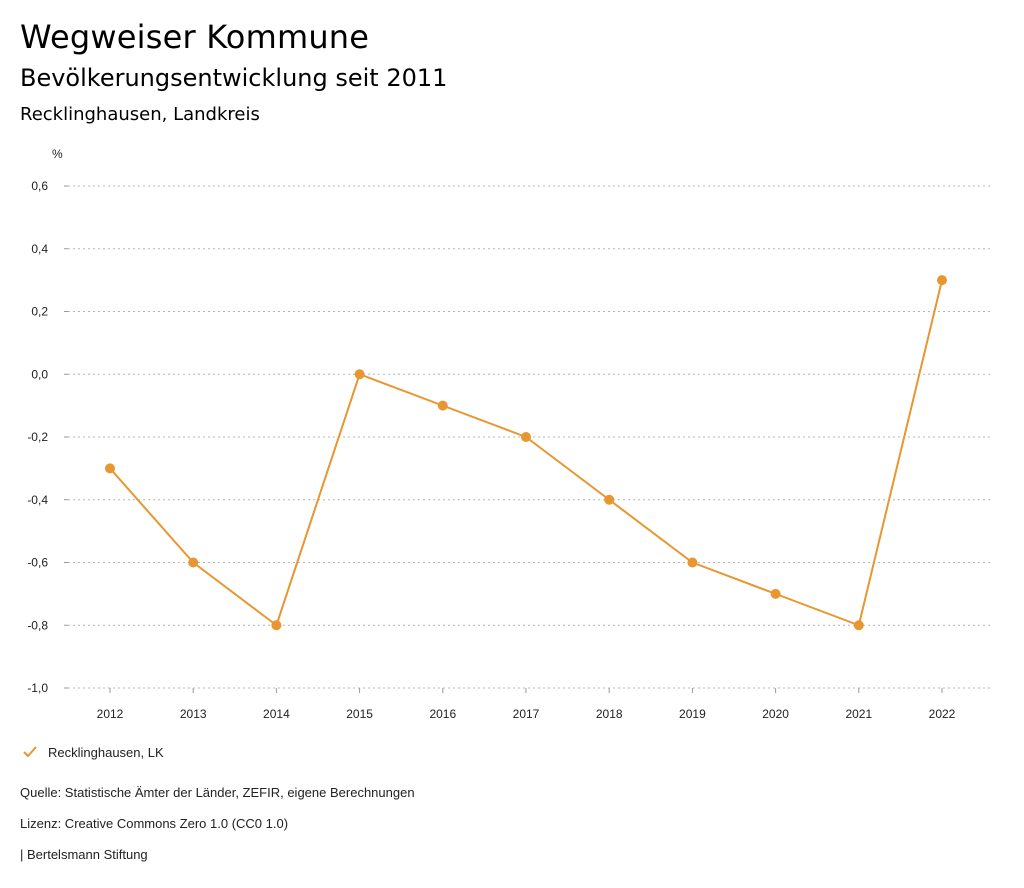 The height and width of the screenshot is (888, 1024). Describe the element at coordinates (195, 37) in the screenshot. I see `brand-title: Wegweiser Kommune` at that location.